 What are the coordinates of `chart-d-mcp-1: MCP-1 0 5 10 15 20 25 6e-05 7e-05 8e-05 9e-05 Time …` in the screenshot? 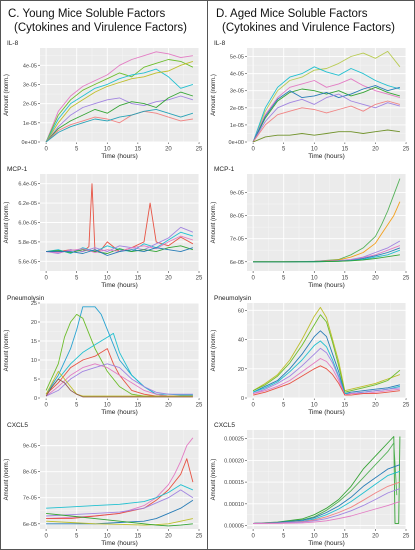 It's located at (310, 227).